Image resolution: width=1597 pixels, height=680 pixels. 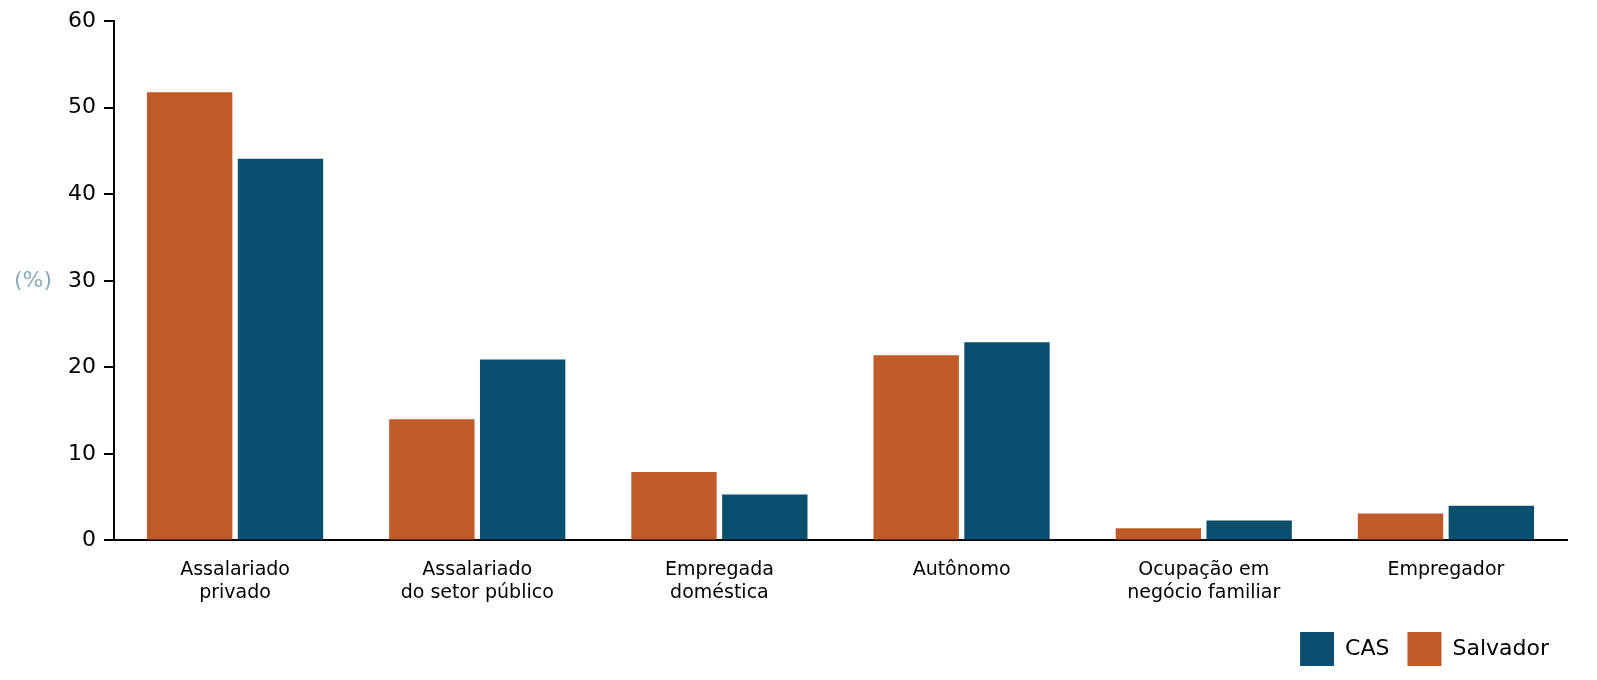 What do you see at coordinates (1446, 567) in the screenshot?
I see `x-tick-label: Empregador` at bounding box center [1446, 567].